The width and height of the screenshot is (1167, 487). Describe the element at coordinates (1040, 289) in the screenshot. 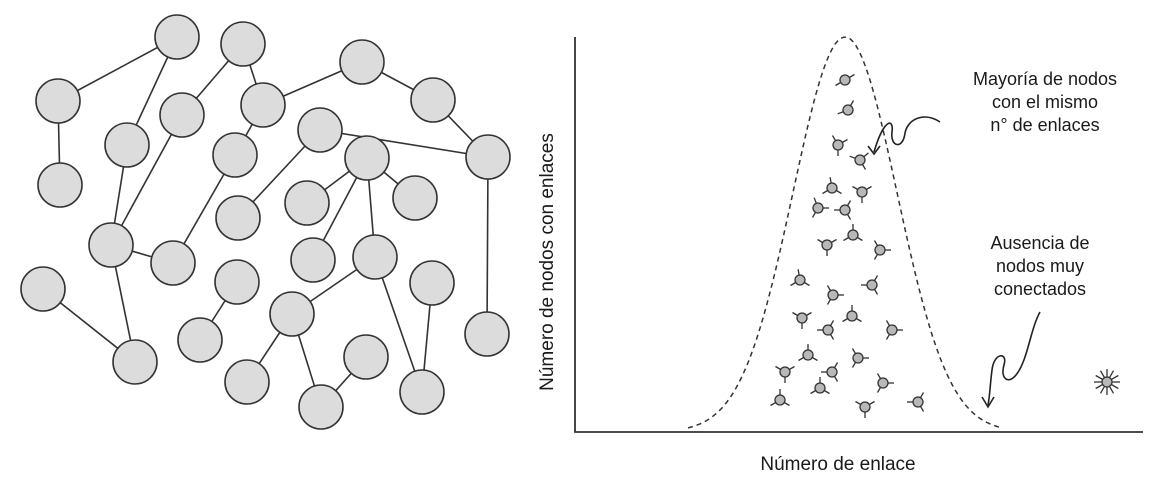

I see `annotation-bottom-line-3: conectados` at that location.